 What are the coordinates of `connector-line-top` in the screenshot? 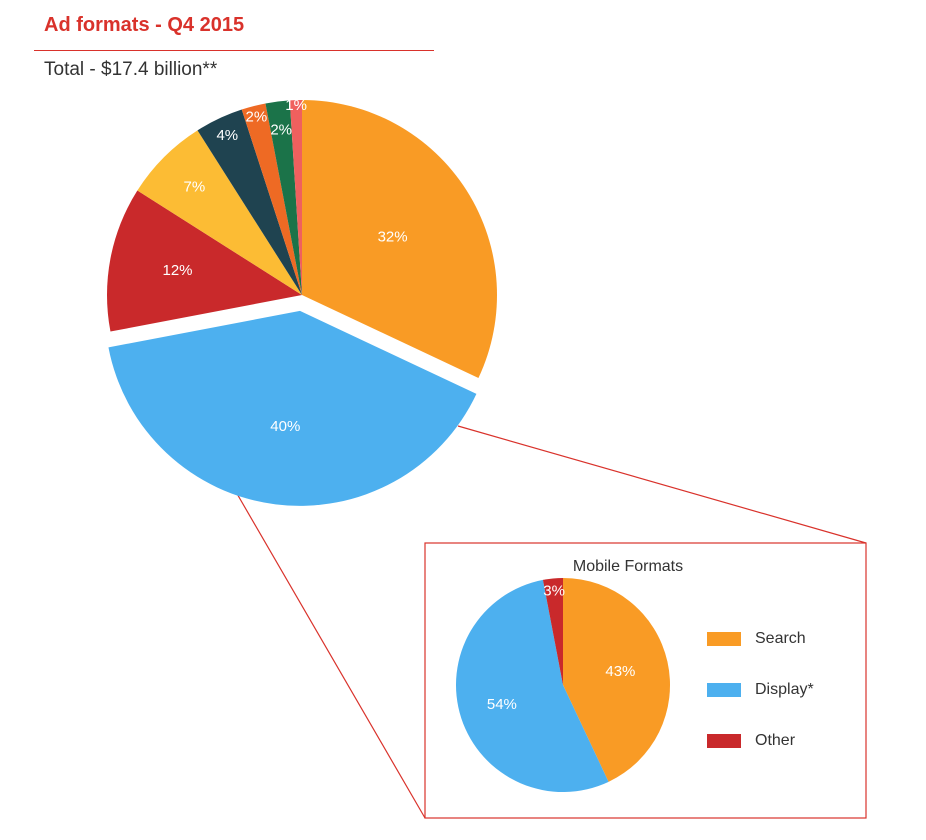 It's located at (662, 484).